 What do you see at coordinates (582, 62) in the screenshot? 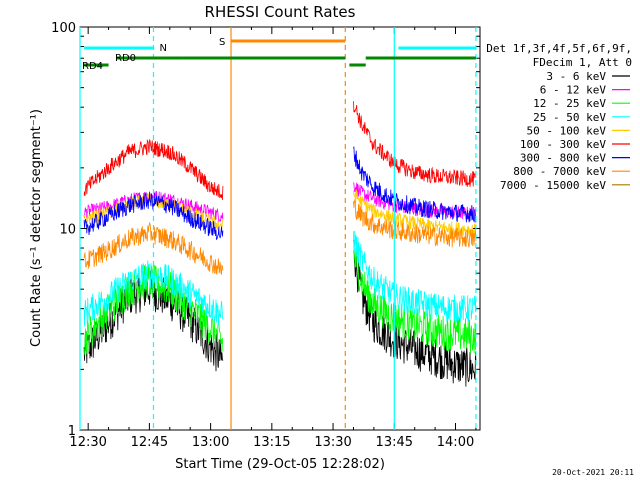
I see `legend-header-line-2: FDecim 1, Att 0` at bounding box center [582, 62].